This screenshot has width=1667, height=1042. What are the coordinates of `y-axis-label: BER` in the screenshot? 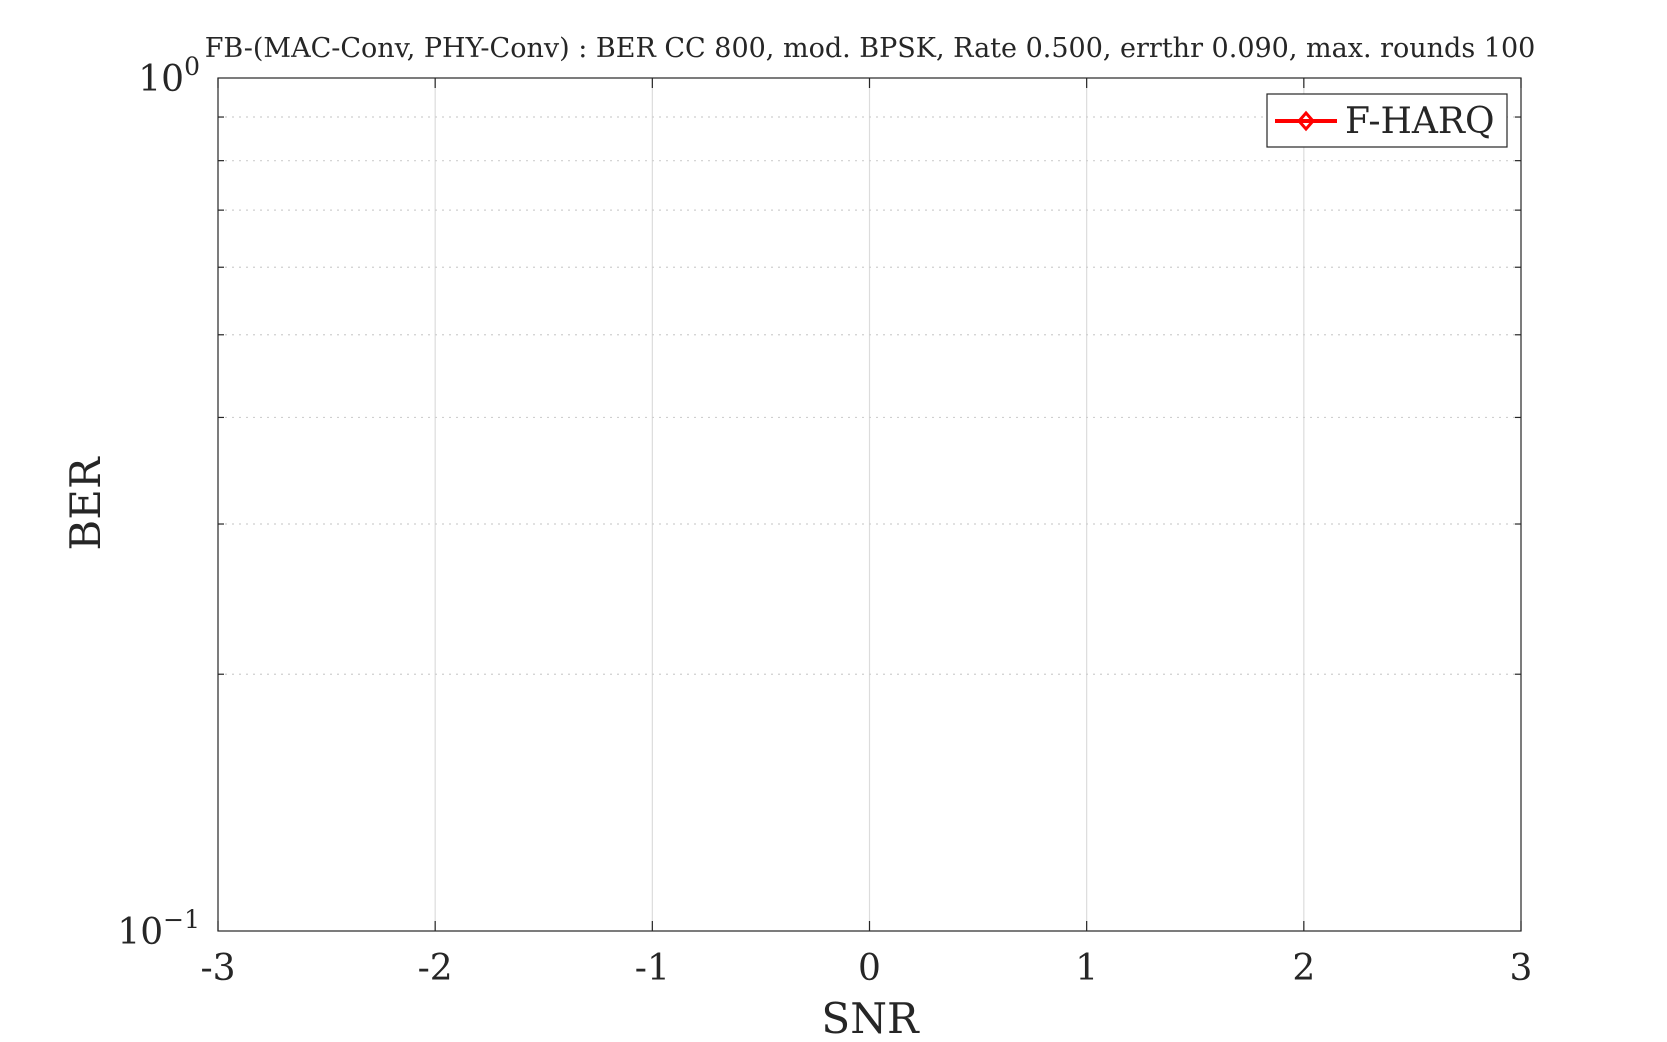 It's located at (85, 503).